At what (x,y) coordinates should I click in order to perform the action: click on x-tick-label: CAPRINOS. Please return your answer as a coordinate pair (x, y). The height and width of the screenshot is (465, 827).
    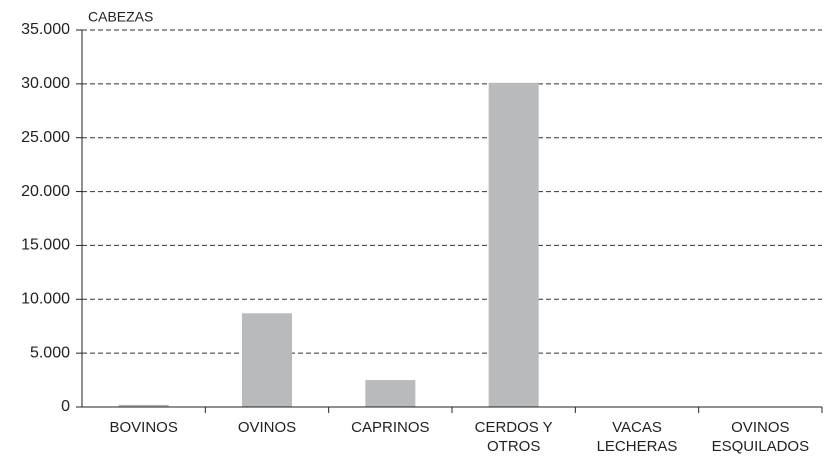
    Looking at the image, I should click on (390, 427).